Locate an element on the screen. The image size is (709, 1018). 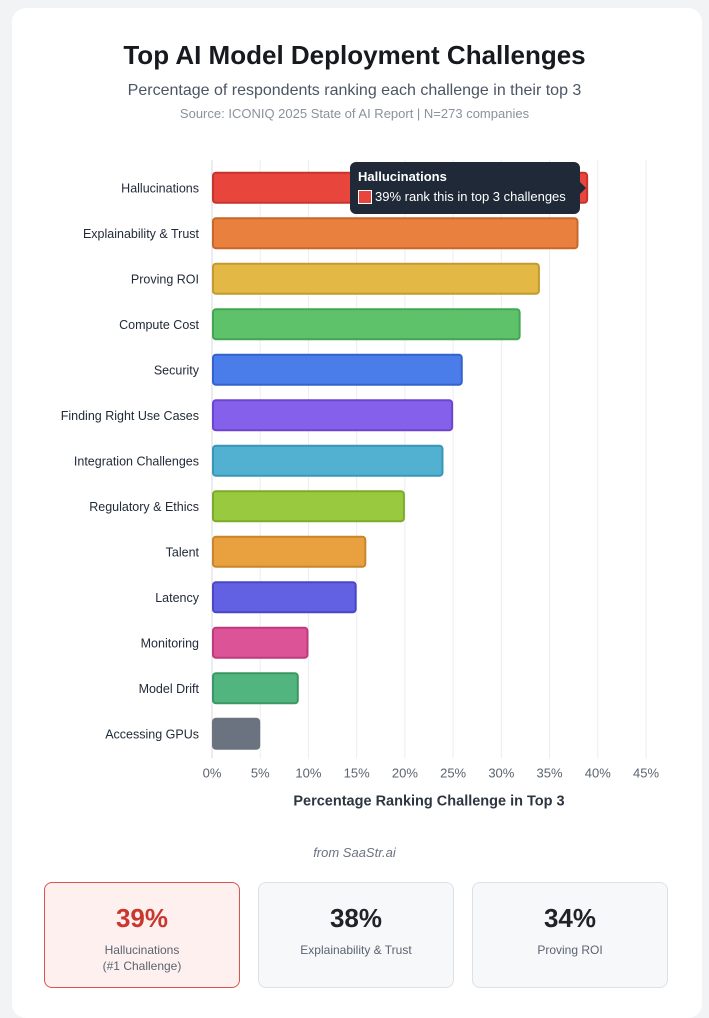
credit-text: from SaaStr.ai is located at coordinates (354, 852).